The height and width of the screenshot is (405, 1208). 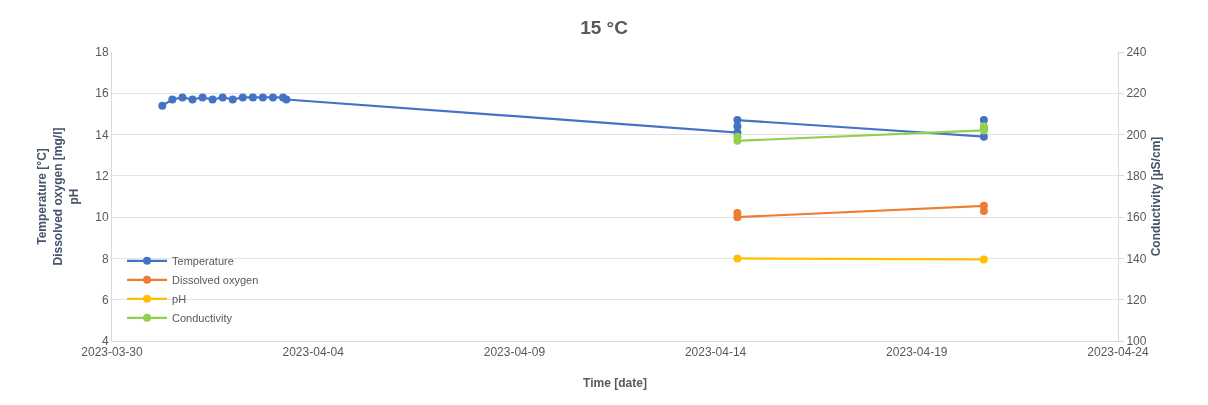 What do you see at coordinates (1136, 258) in the screenshot?
I see `y2-tick-label: 140` at bounding box center [1136, 258].